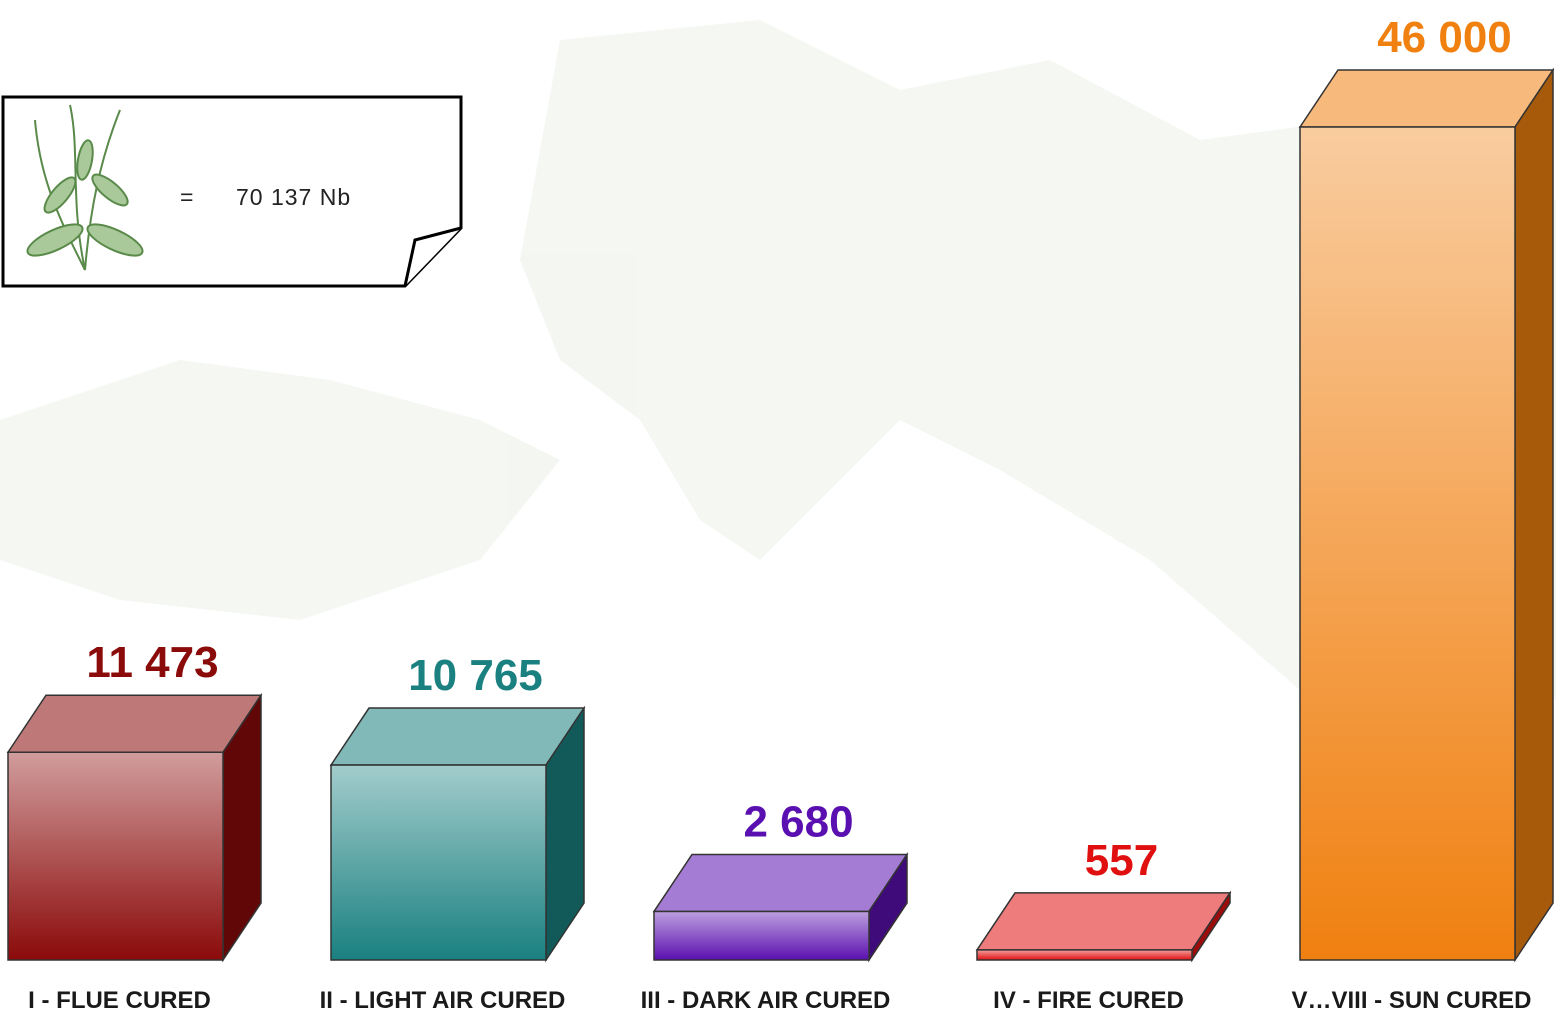 This screenshot has height=1018, width=1556. What do you see at coordinates (187, 197) in the screenshot?
I see `legend-symbol: =` at bounding box center [187, 197].